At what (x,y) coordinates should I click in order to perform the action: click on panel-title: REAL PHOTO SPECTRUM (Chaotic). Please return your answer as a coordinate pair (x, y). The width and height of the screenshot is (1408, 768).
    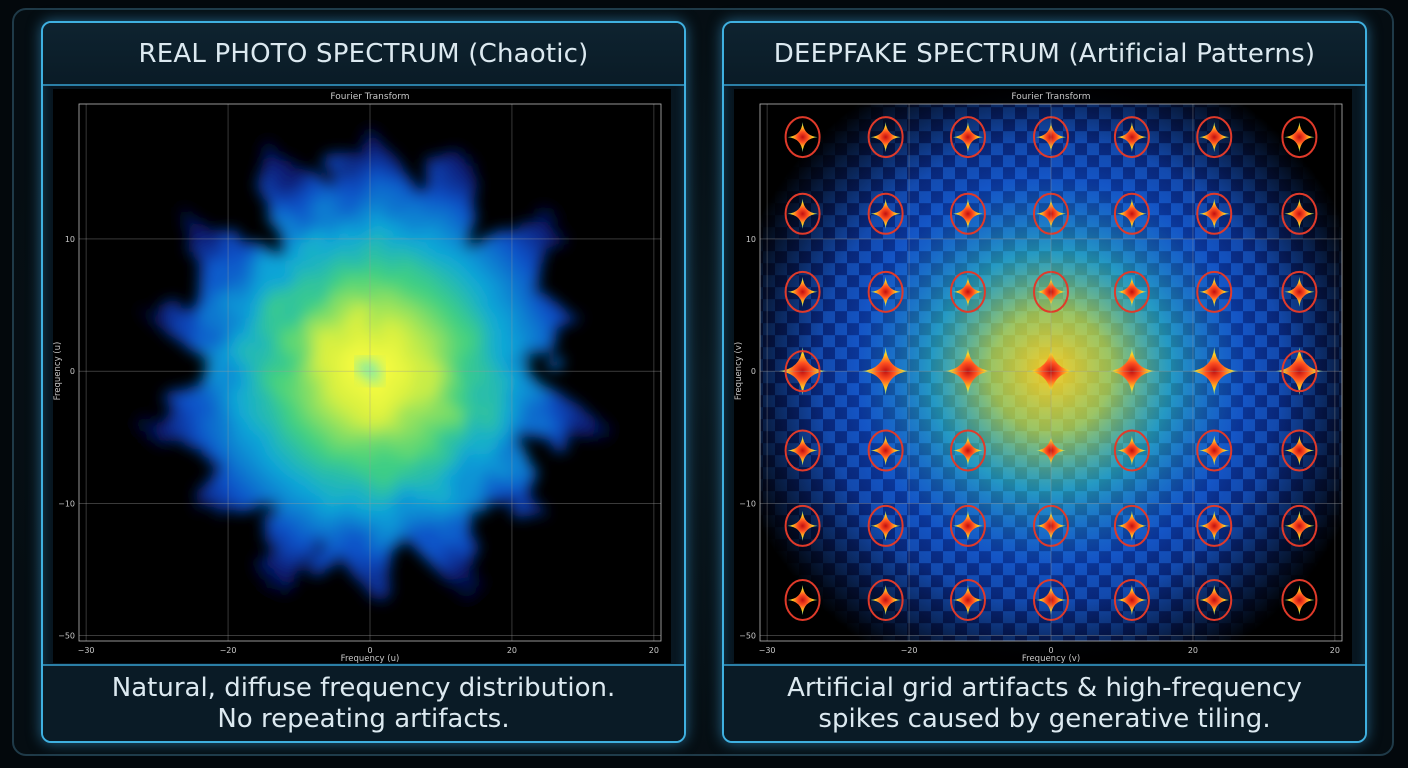
    Looking at the image, I should click on (363, 54).